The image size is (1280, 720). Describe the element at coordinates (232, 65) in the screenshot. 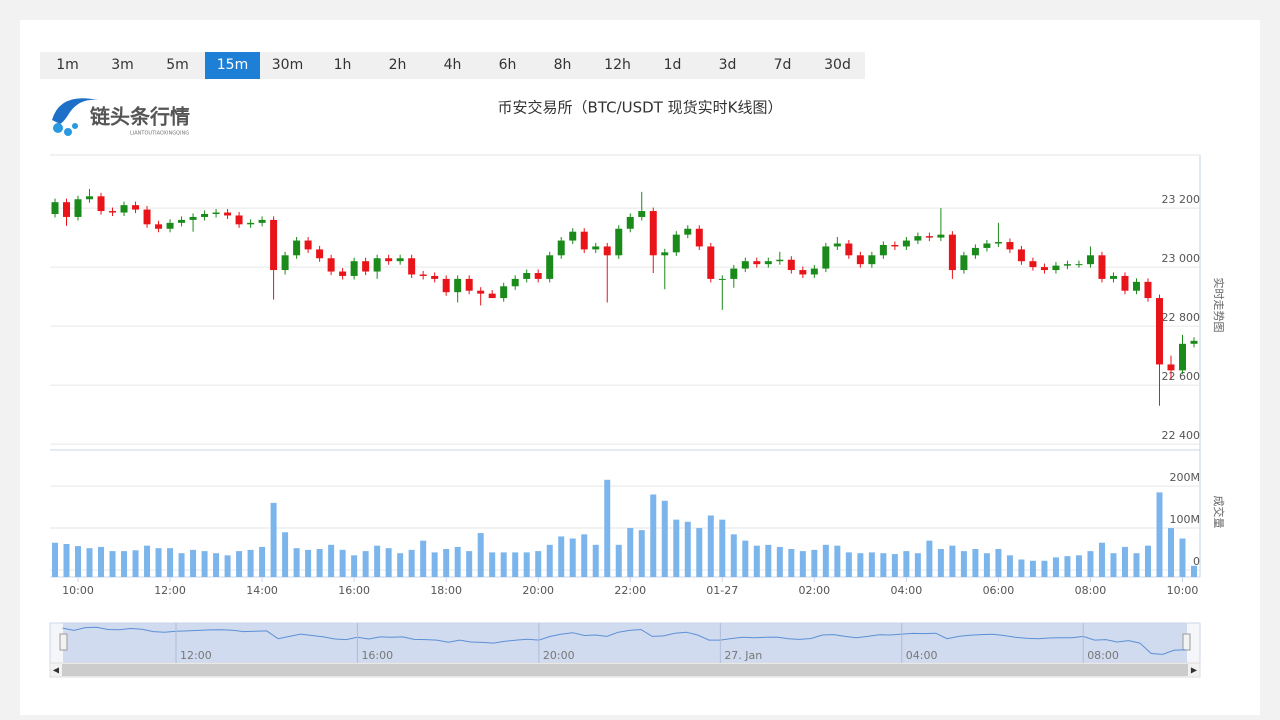

I see `timeframe-button: 15m` at that location.